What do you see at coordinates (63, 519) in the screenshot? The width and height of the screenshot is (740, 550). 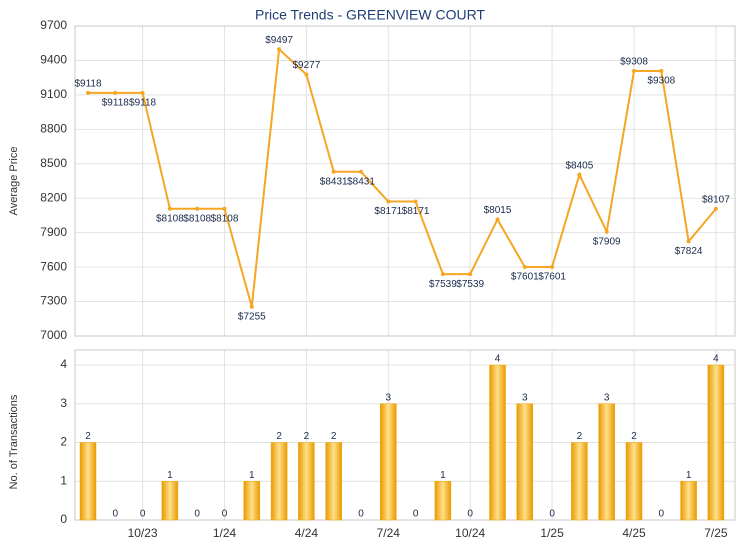 I see `y-tick-label: 0` at bounding box center [63, 519].